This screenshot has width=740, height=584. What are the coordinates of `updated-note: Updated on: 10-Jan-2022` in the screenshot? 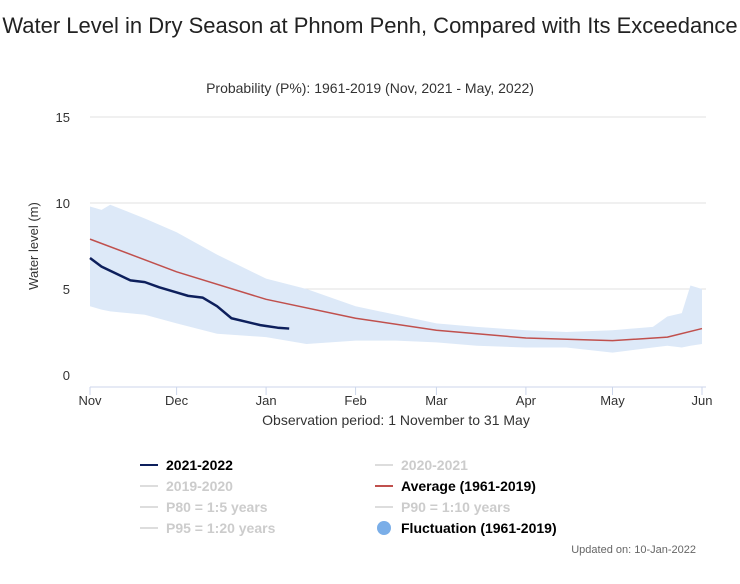 It's located at (633, 550).